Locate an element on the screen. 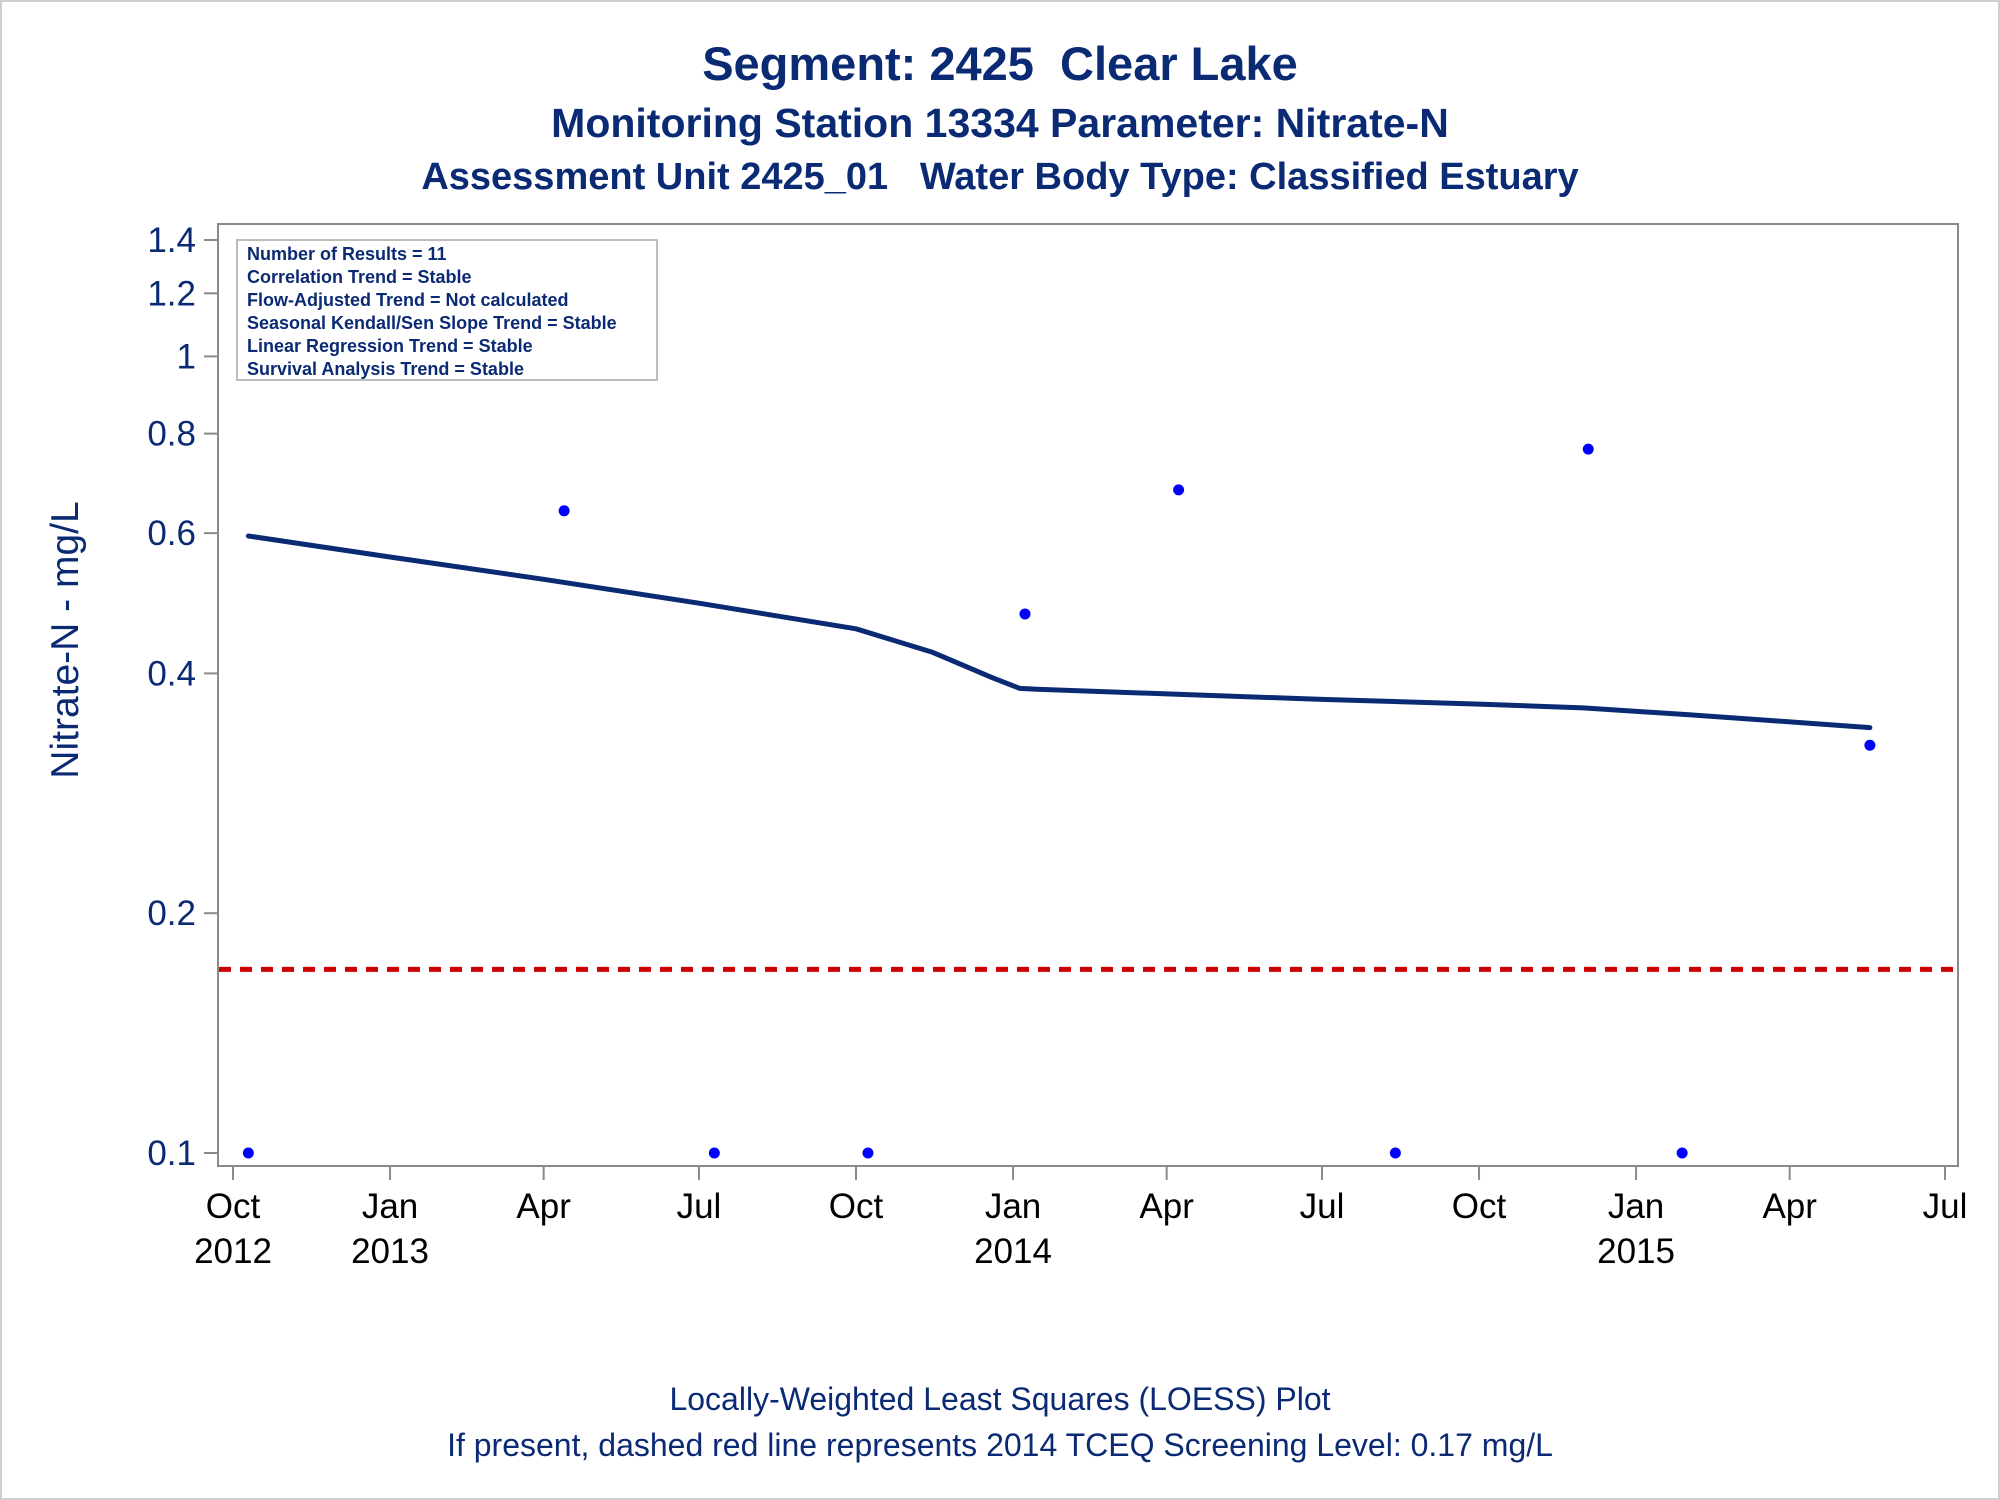  y-tick-label: 1 is located at coordinates (186, 356).